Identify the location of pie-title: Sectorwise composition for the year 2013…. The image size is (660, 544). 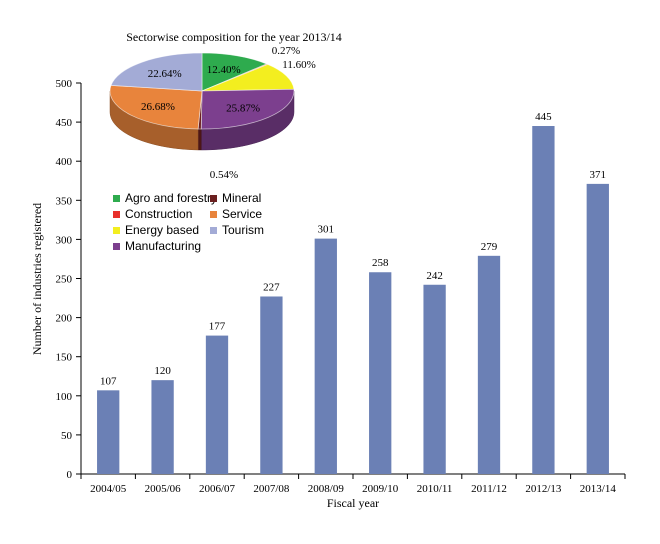
(234, 37).